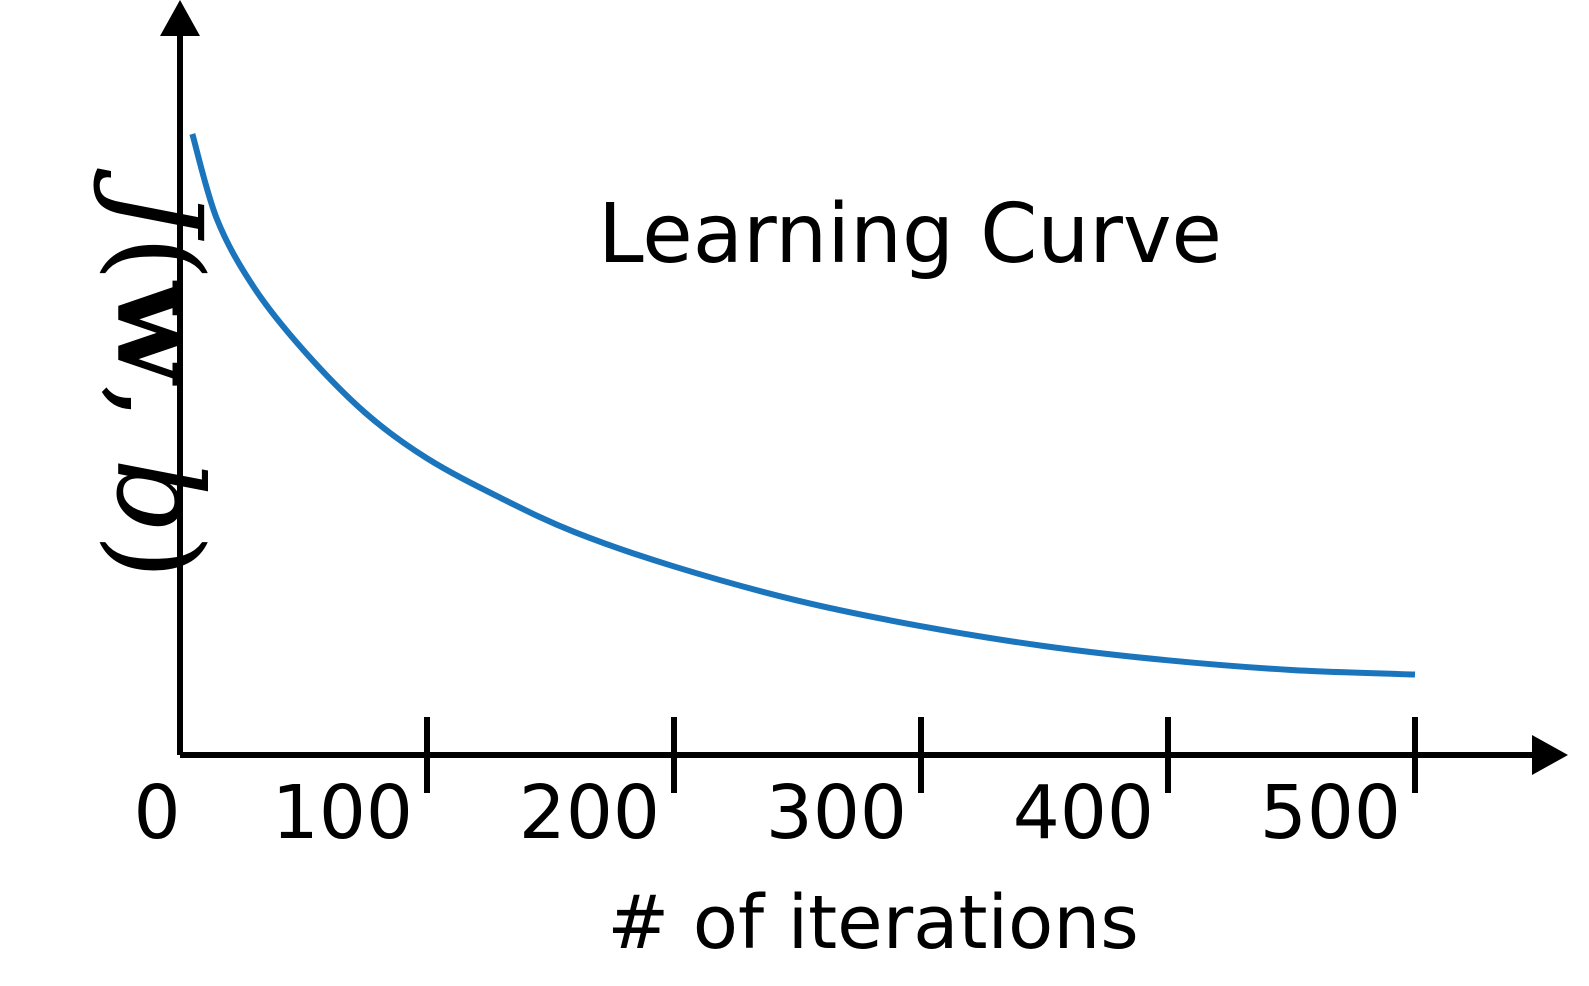 Image resolution: width=1589 pixels, height=986 pixels. What do you see at coordinates (1550, 755) in the screenshot?
I see `x-axis-arrow` at bounding box center [1550, 755].